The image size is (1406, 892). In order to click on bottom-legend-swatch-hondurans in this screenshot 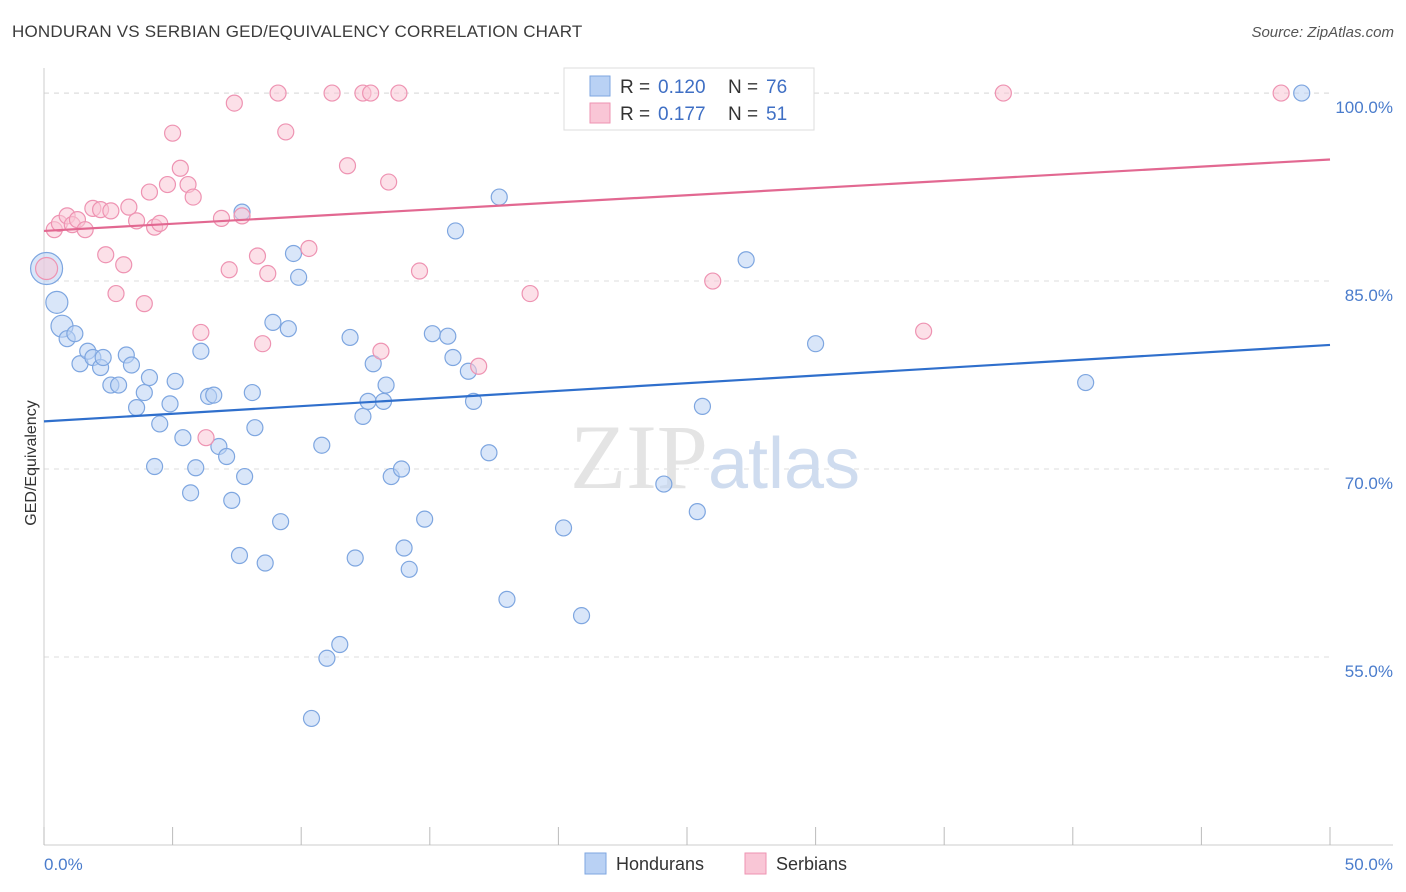, I will do `click(595, 863)`.